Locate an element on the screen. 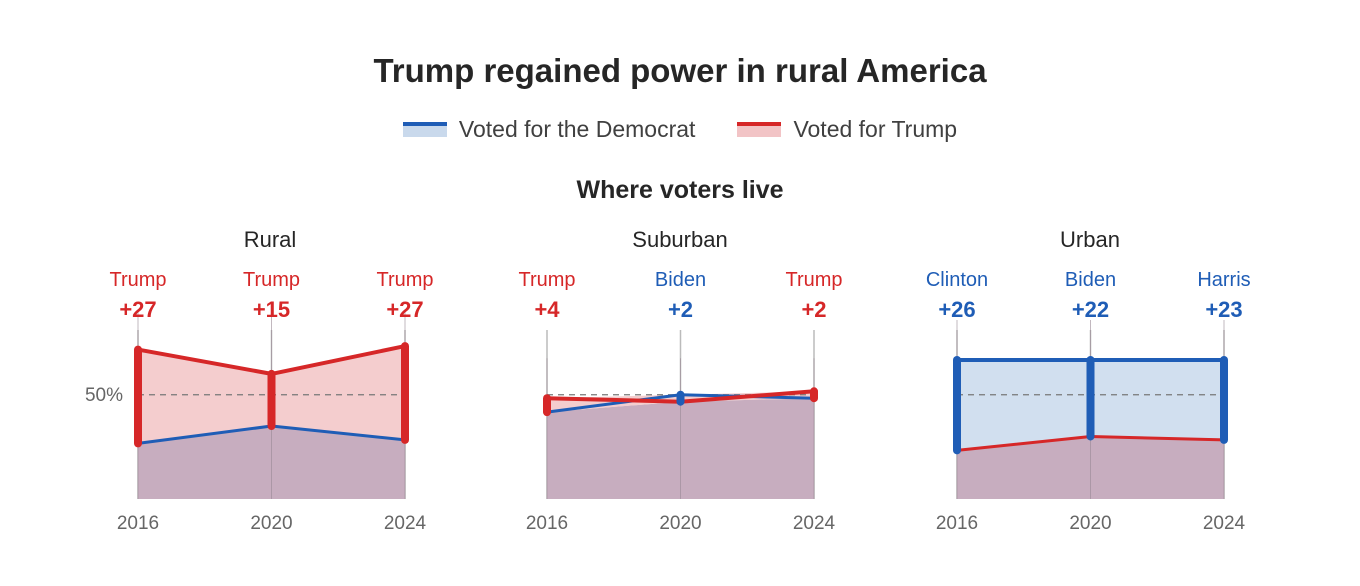 The height and width of the screenshot is (586, 1360). legend-item-democrat: Voted for the Democrat is located at coordinates (549, 129).